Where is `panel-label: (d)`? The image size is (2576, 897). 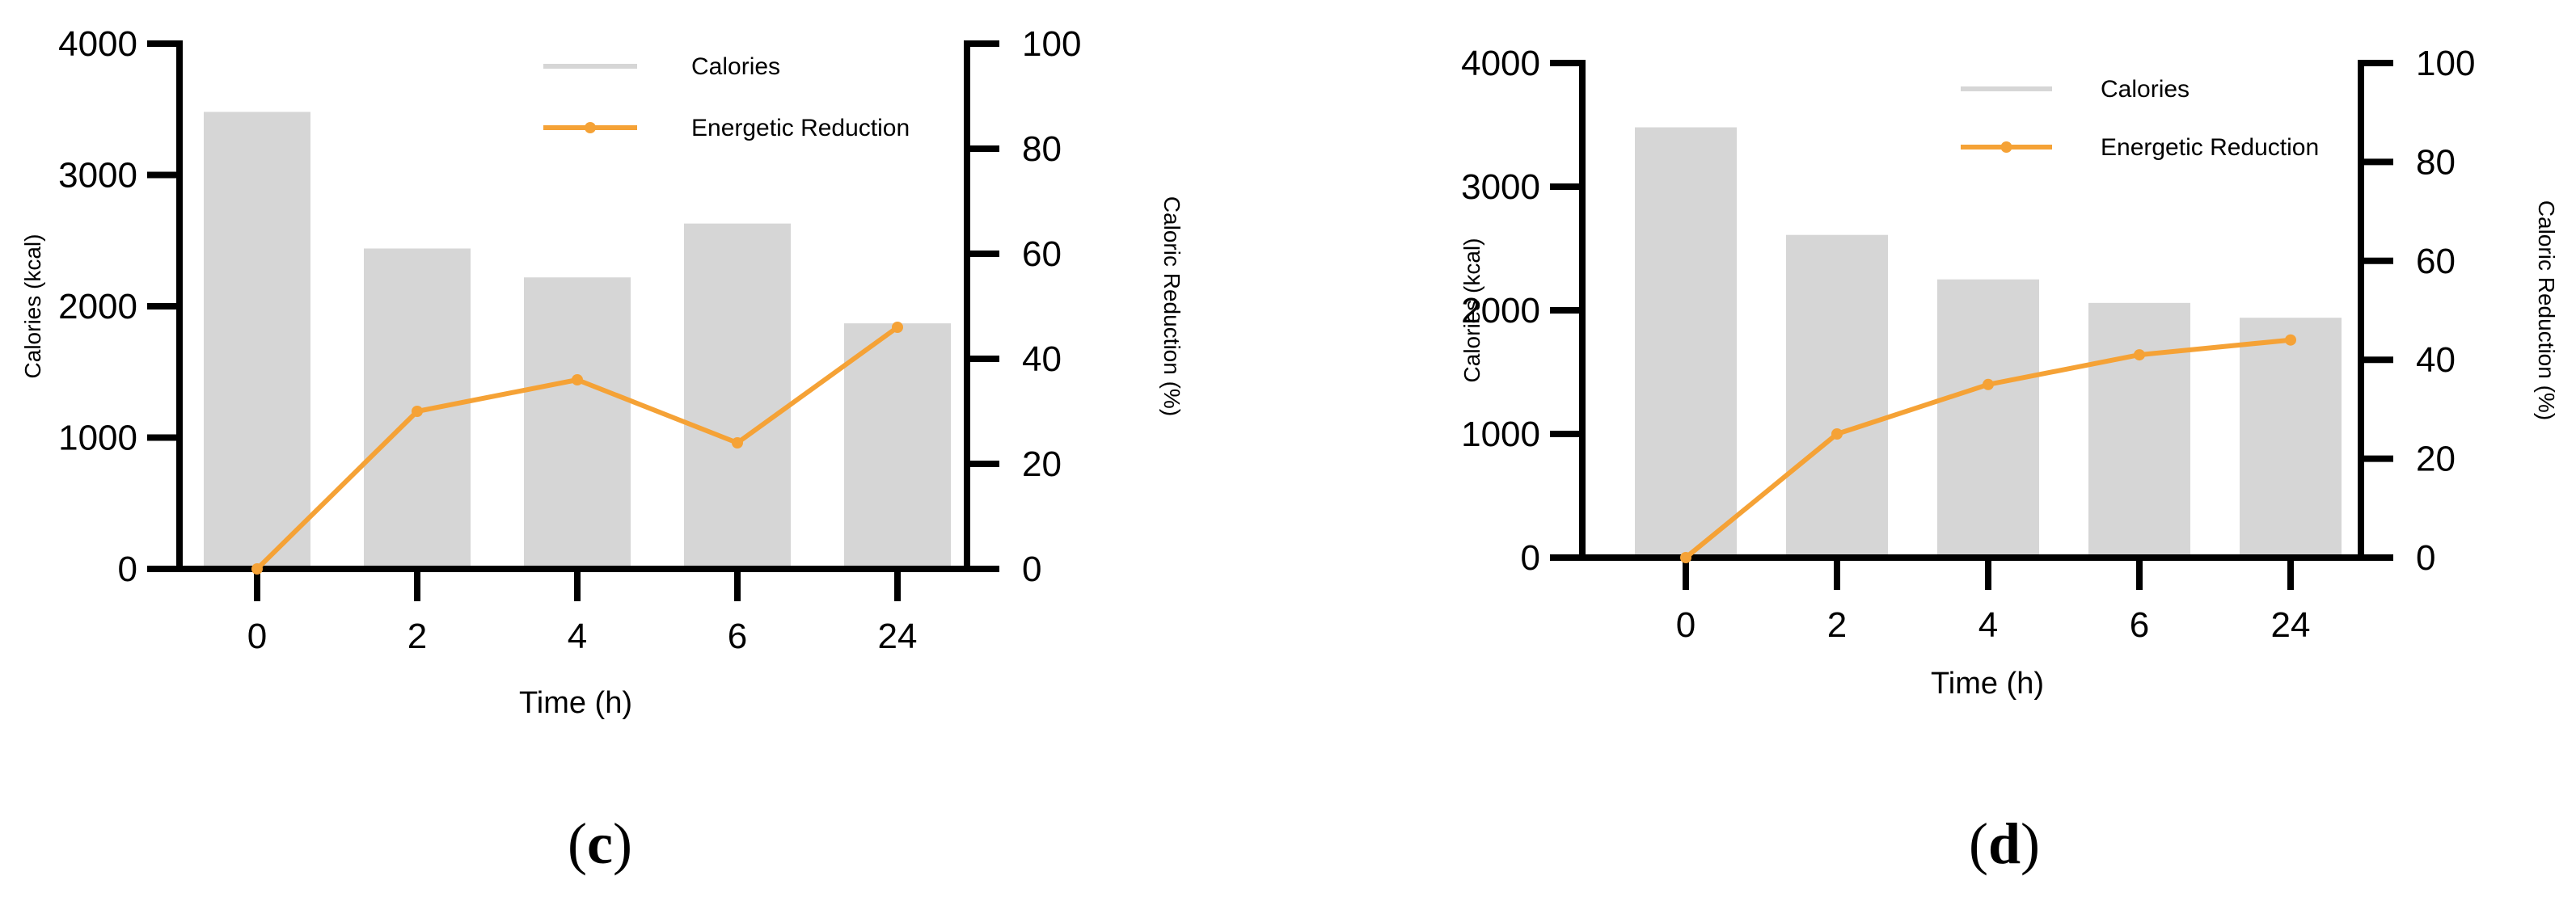
panel-label: (d) is located at coordinates (2004, 843).